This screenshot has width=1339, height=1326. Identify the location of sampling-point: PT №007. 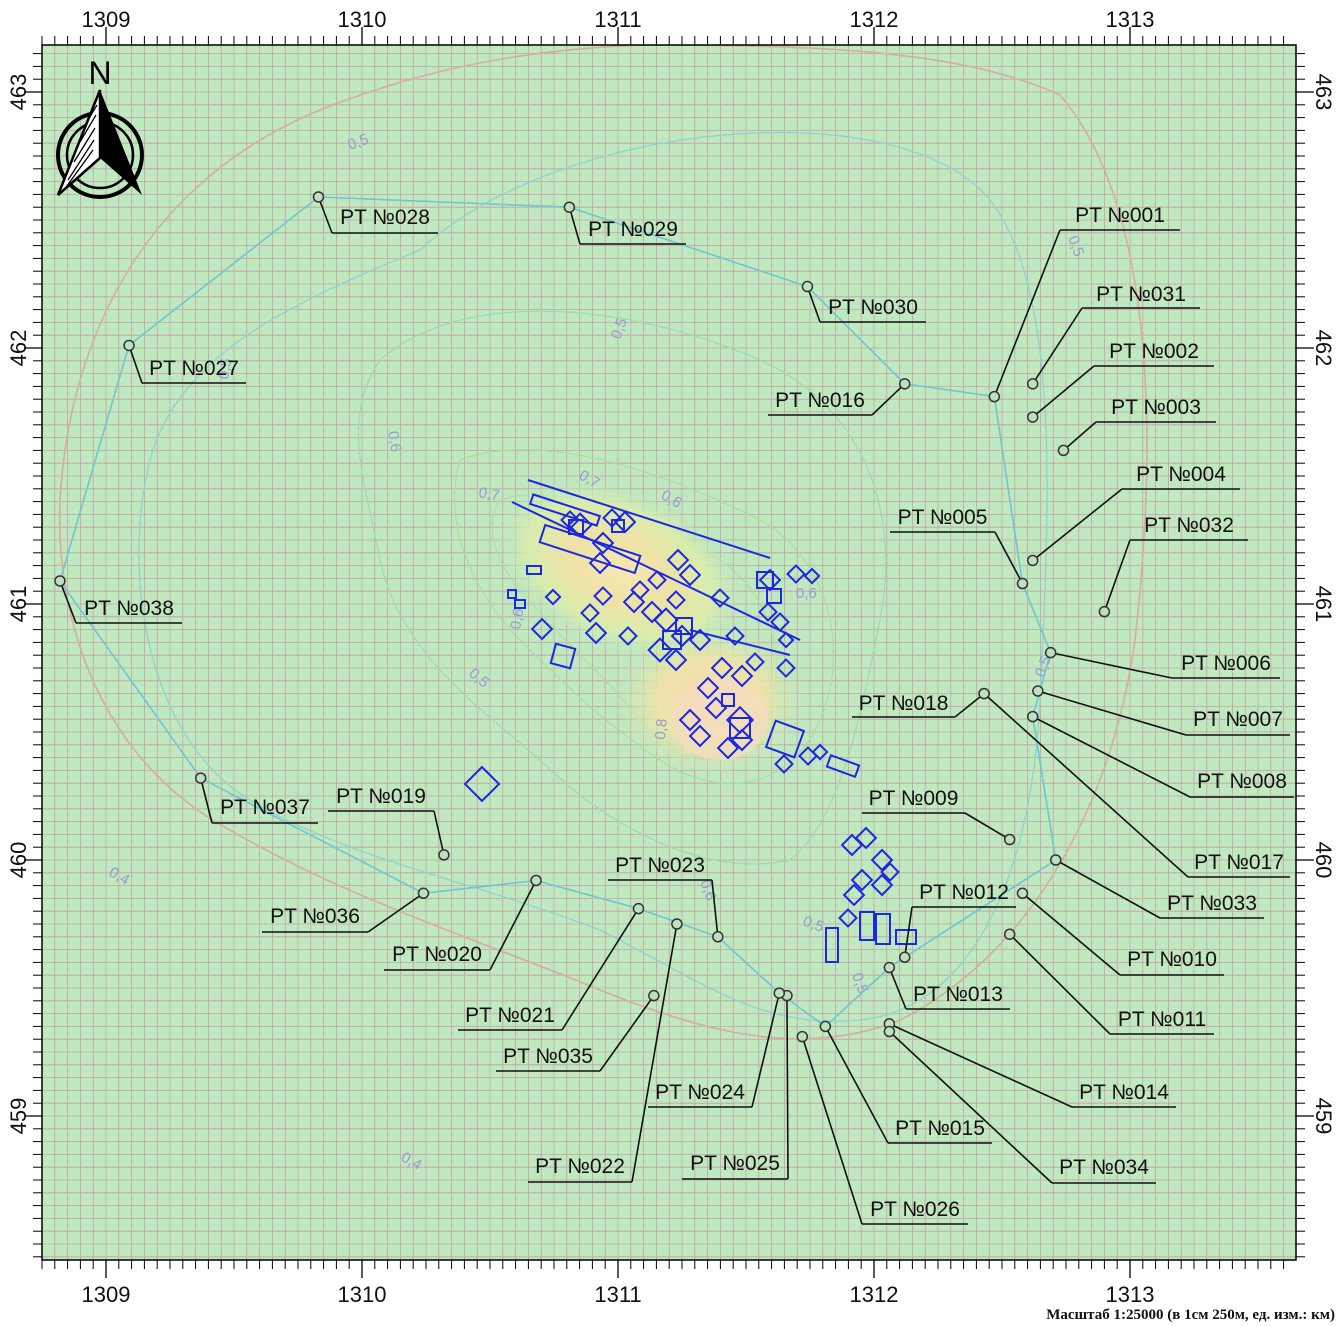
(1161, 710).